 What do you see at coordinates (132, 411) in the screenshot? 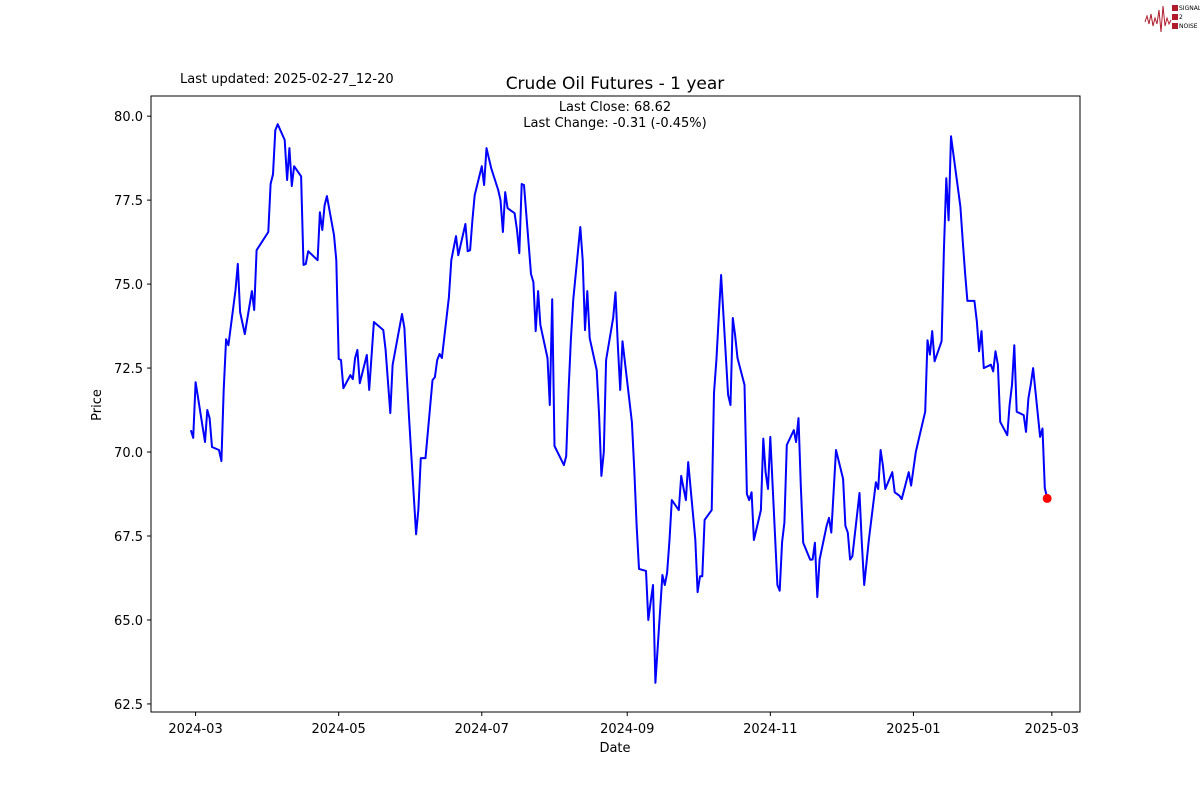
I see `y-axis: 62.5 65.0 67.5 70.0 72.5 75.0 77.5 80.0` at bounding box center [132, 411].